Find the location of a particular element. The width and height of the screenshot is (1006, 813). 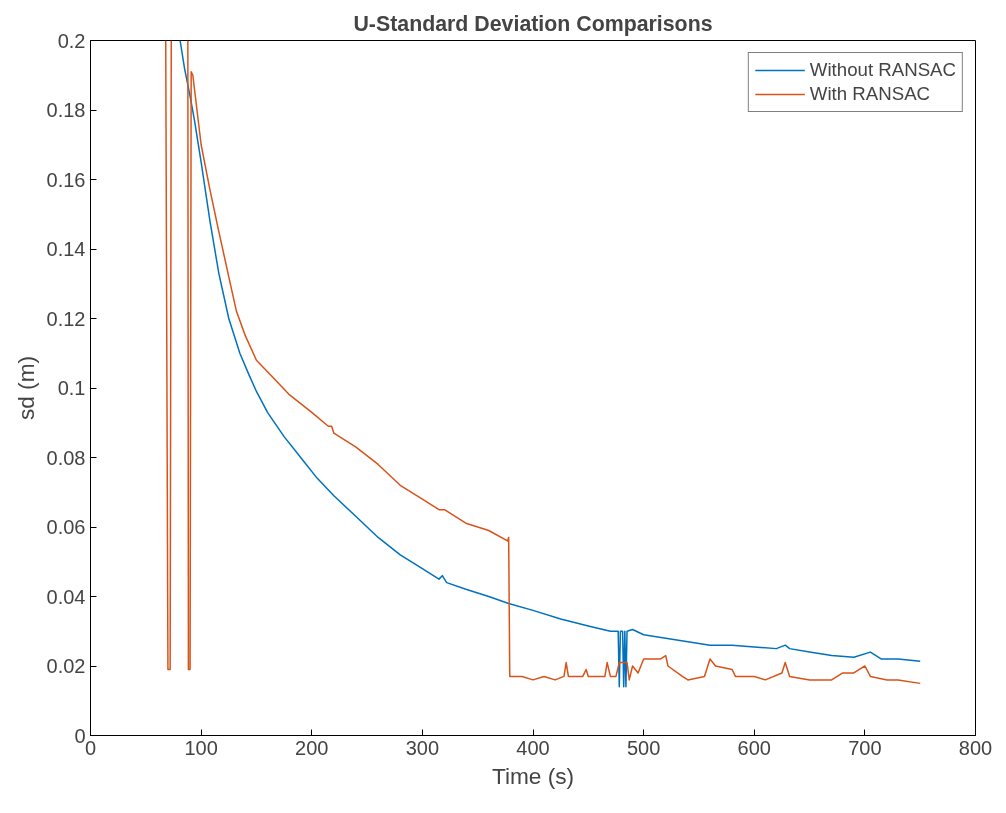

y-tick-label: 0.08 is located at coordinates (66, 457).